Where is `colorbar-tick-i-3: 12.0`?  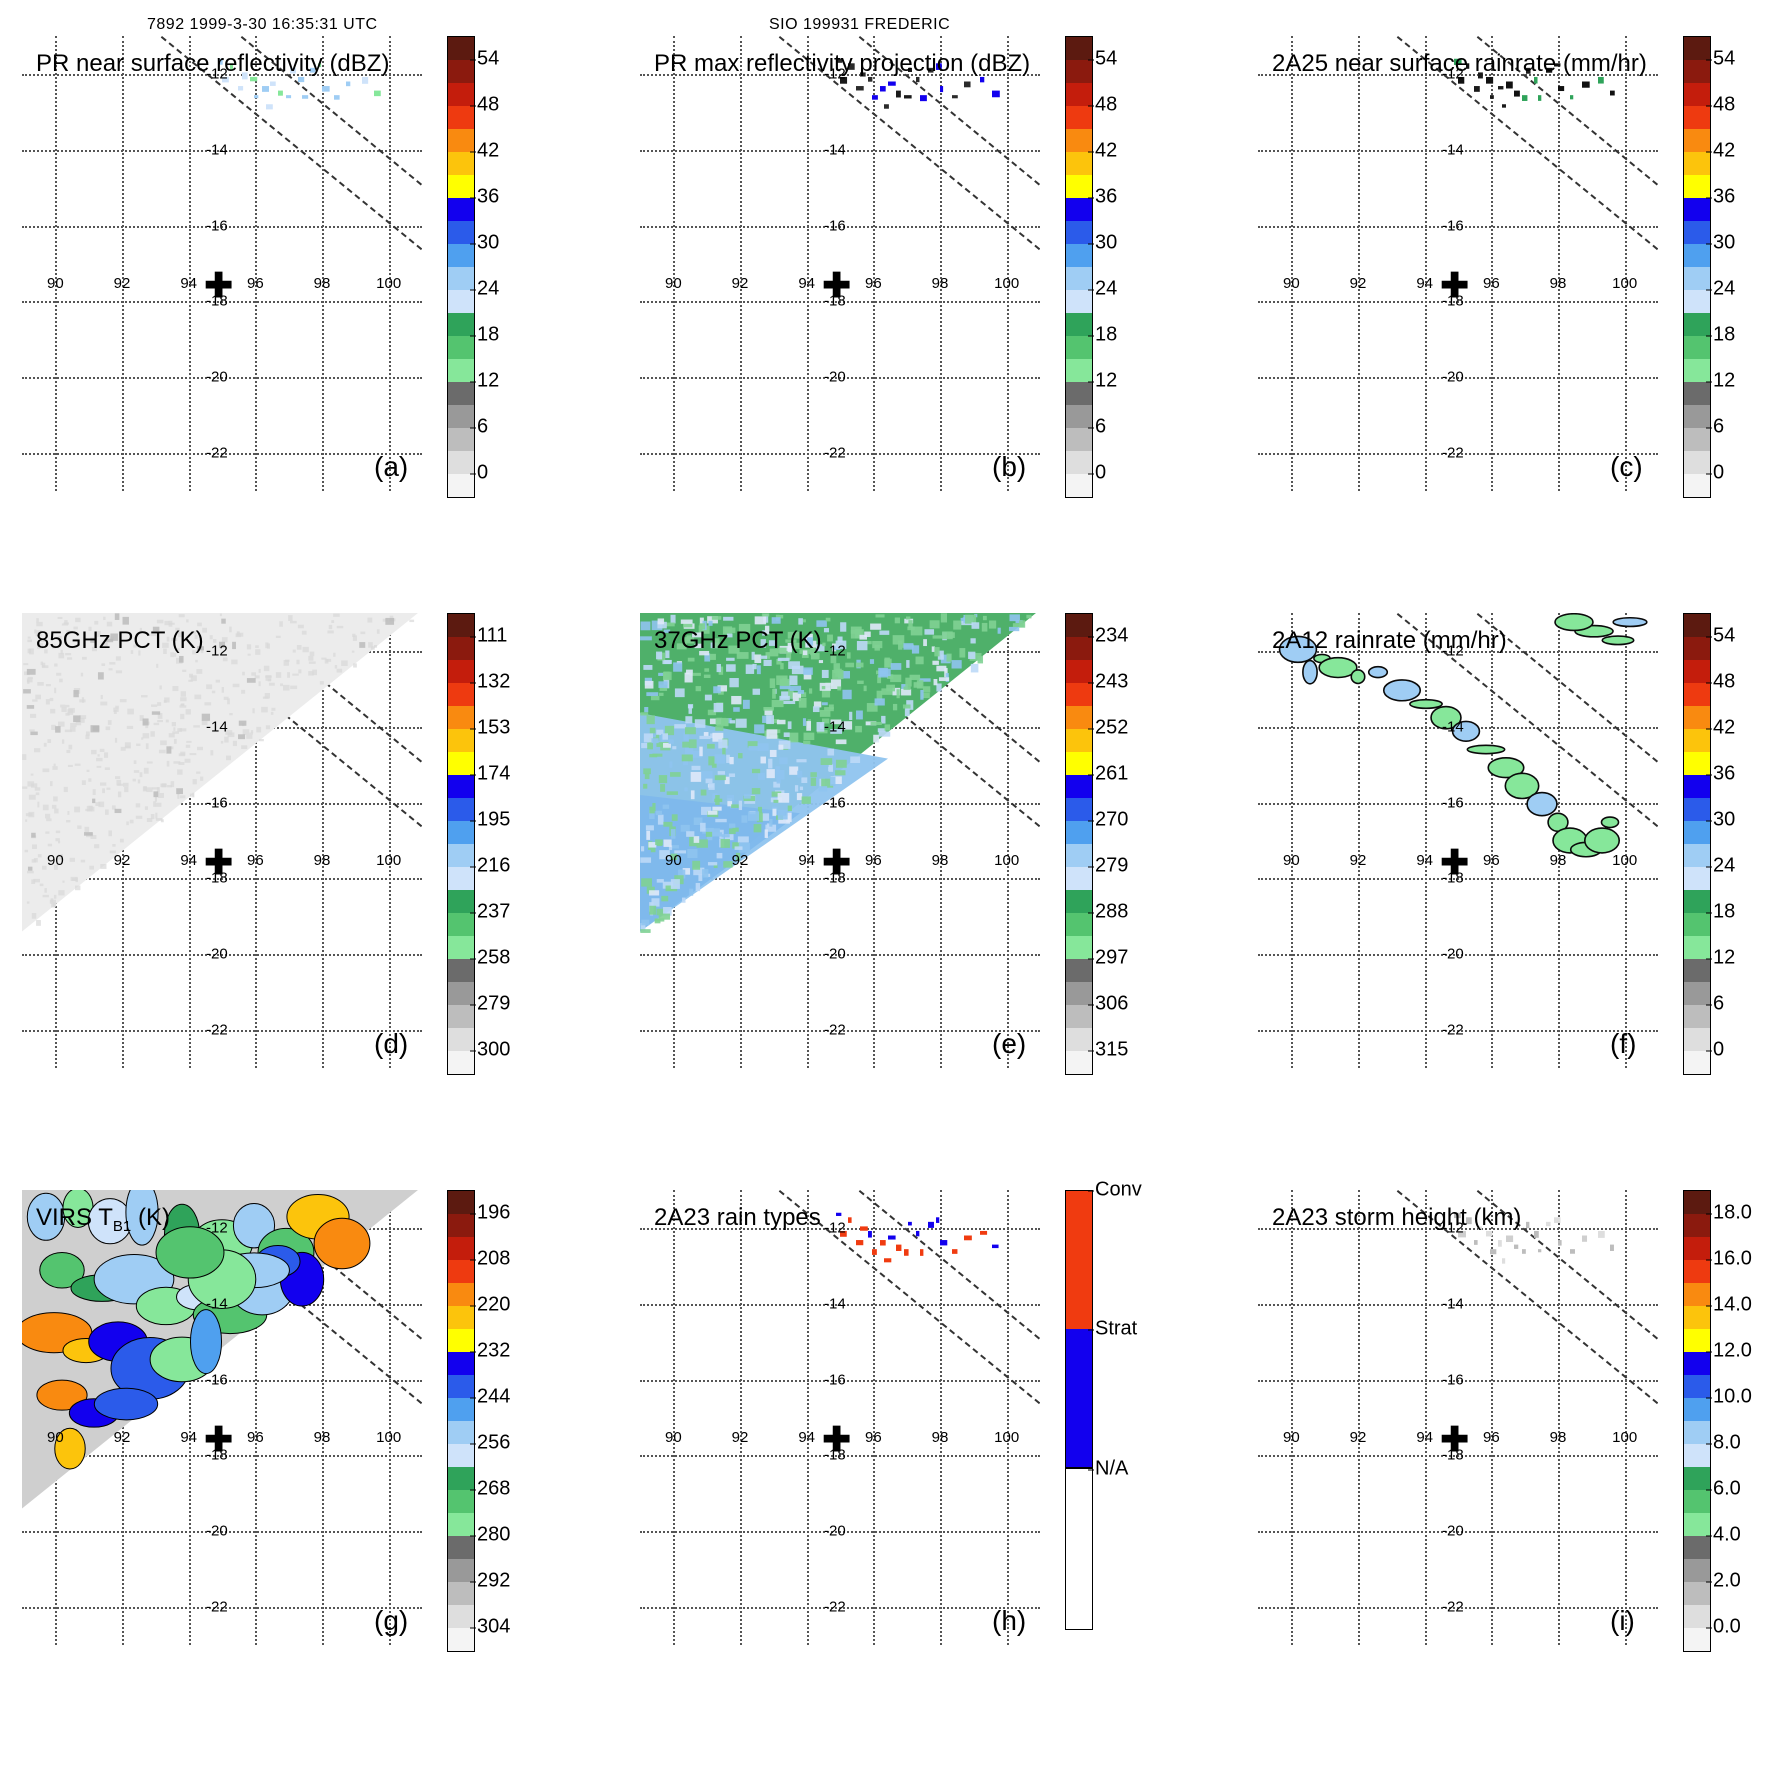 colorbar-tick-i-3: 12.0 is located at coordinates (1729, 1350).